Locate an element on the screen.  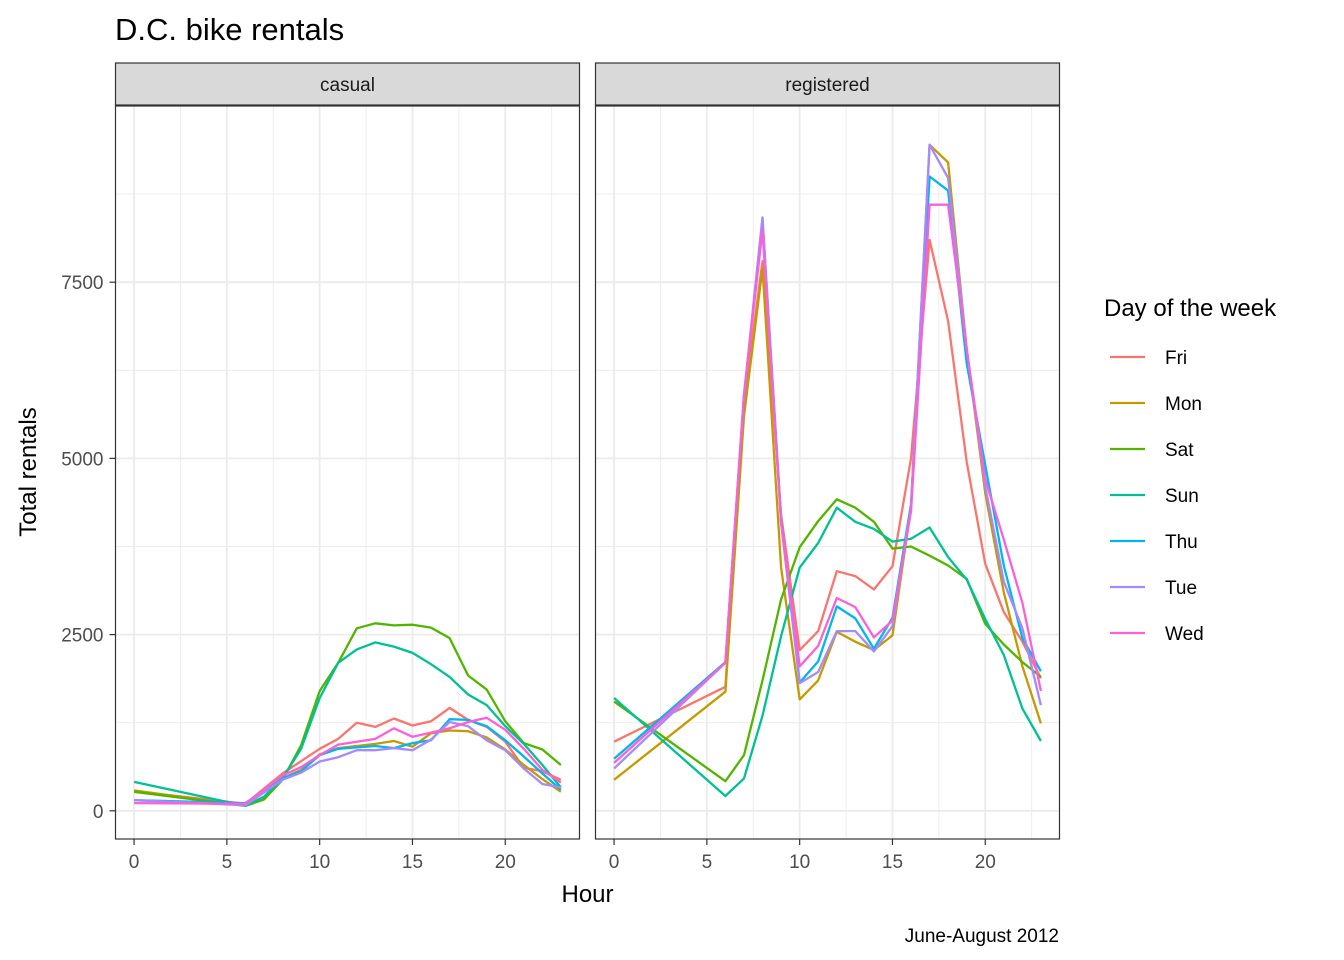
legend: Day of the week Fri Mon Sat Sun Thu Tue Wed is located at coordinates (1190, 470).